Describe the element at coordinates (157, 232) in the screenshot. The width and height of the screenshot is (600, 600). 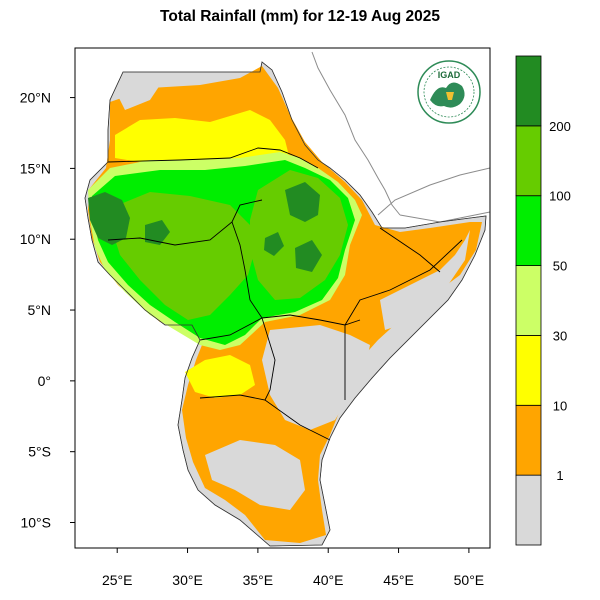
I see `rain-200-plus-center` at that location.